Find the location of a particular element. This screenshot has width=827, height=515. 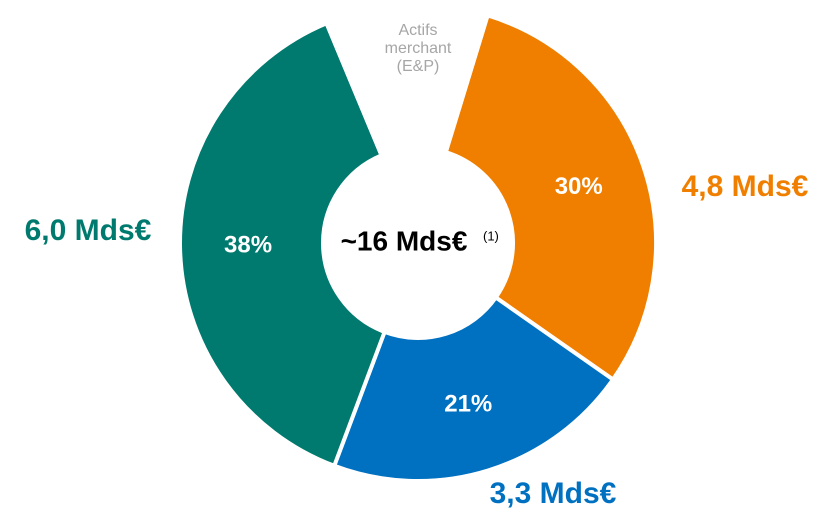

value-label: 38% is located at coordinates (248, 244).